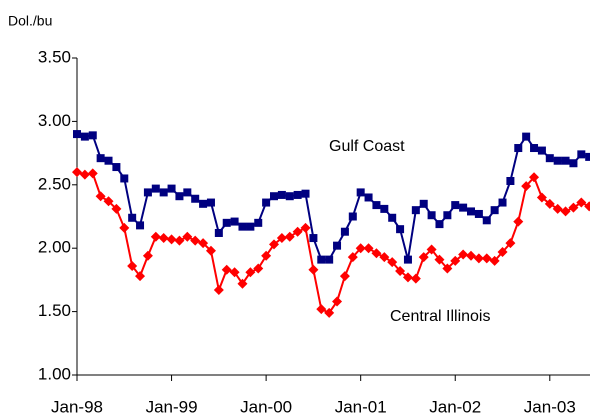 This screenshot has height=419, width=590. What do you see at coordinates (440, 316) in the screenshot?
I see `series-label: Central Illinois` at bounding box center [440, 316].